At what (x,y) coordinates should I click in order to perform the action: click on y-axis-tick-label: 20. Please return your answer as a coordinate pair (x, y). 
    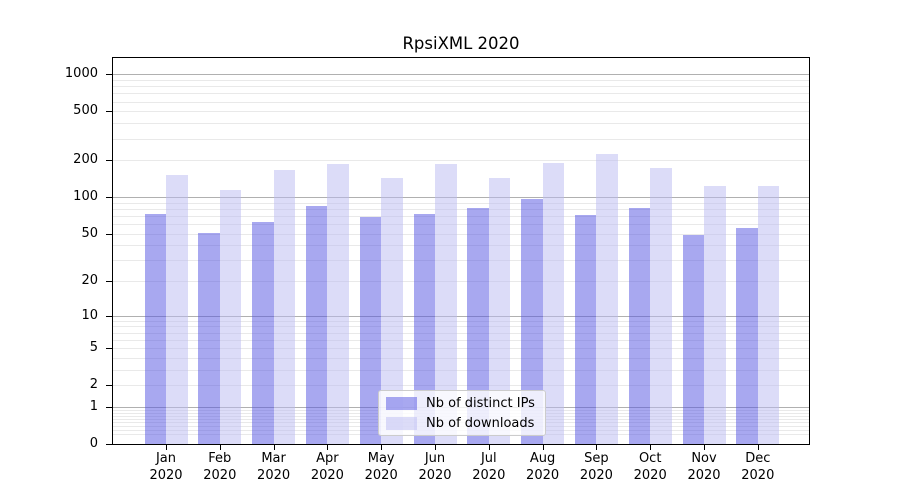
    Looking at the image, I should click on (89, 281).